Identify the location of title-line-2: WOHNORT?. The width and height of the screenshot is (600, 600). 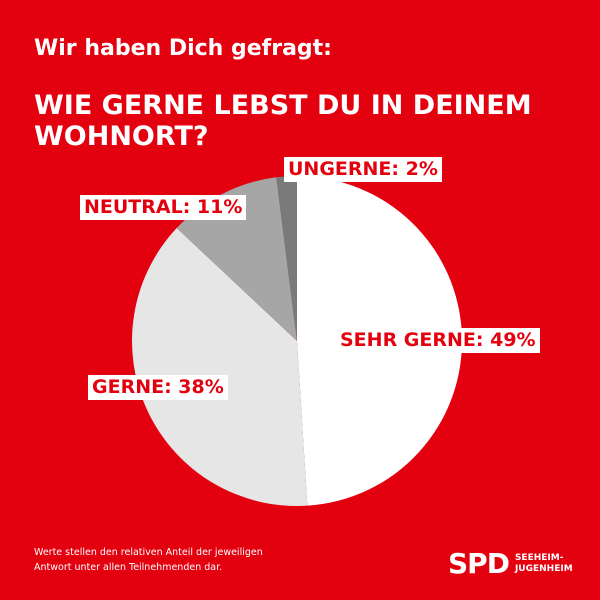
(121, 136).